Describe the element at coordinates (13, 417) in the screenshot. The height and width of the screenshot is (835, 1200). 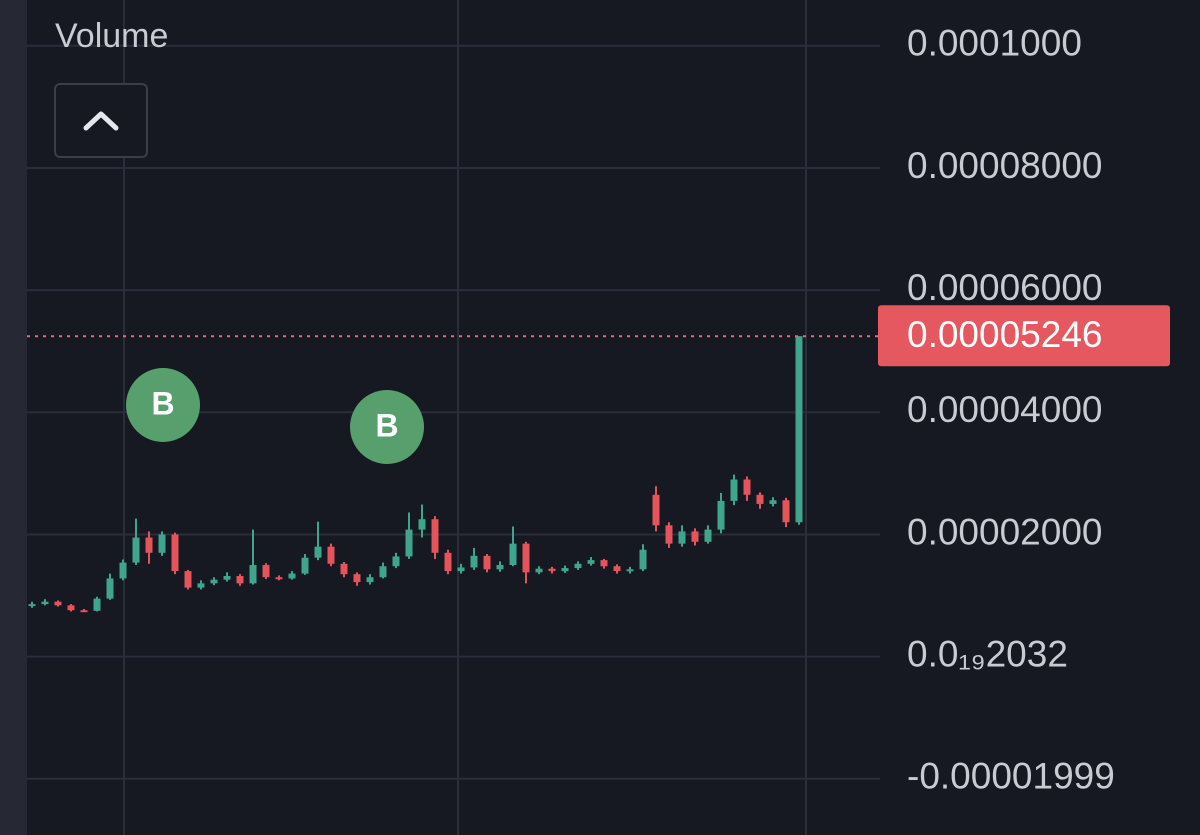
I see `left-edge` at that location.